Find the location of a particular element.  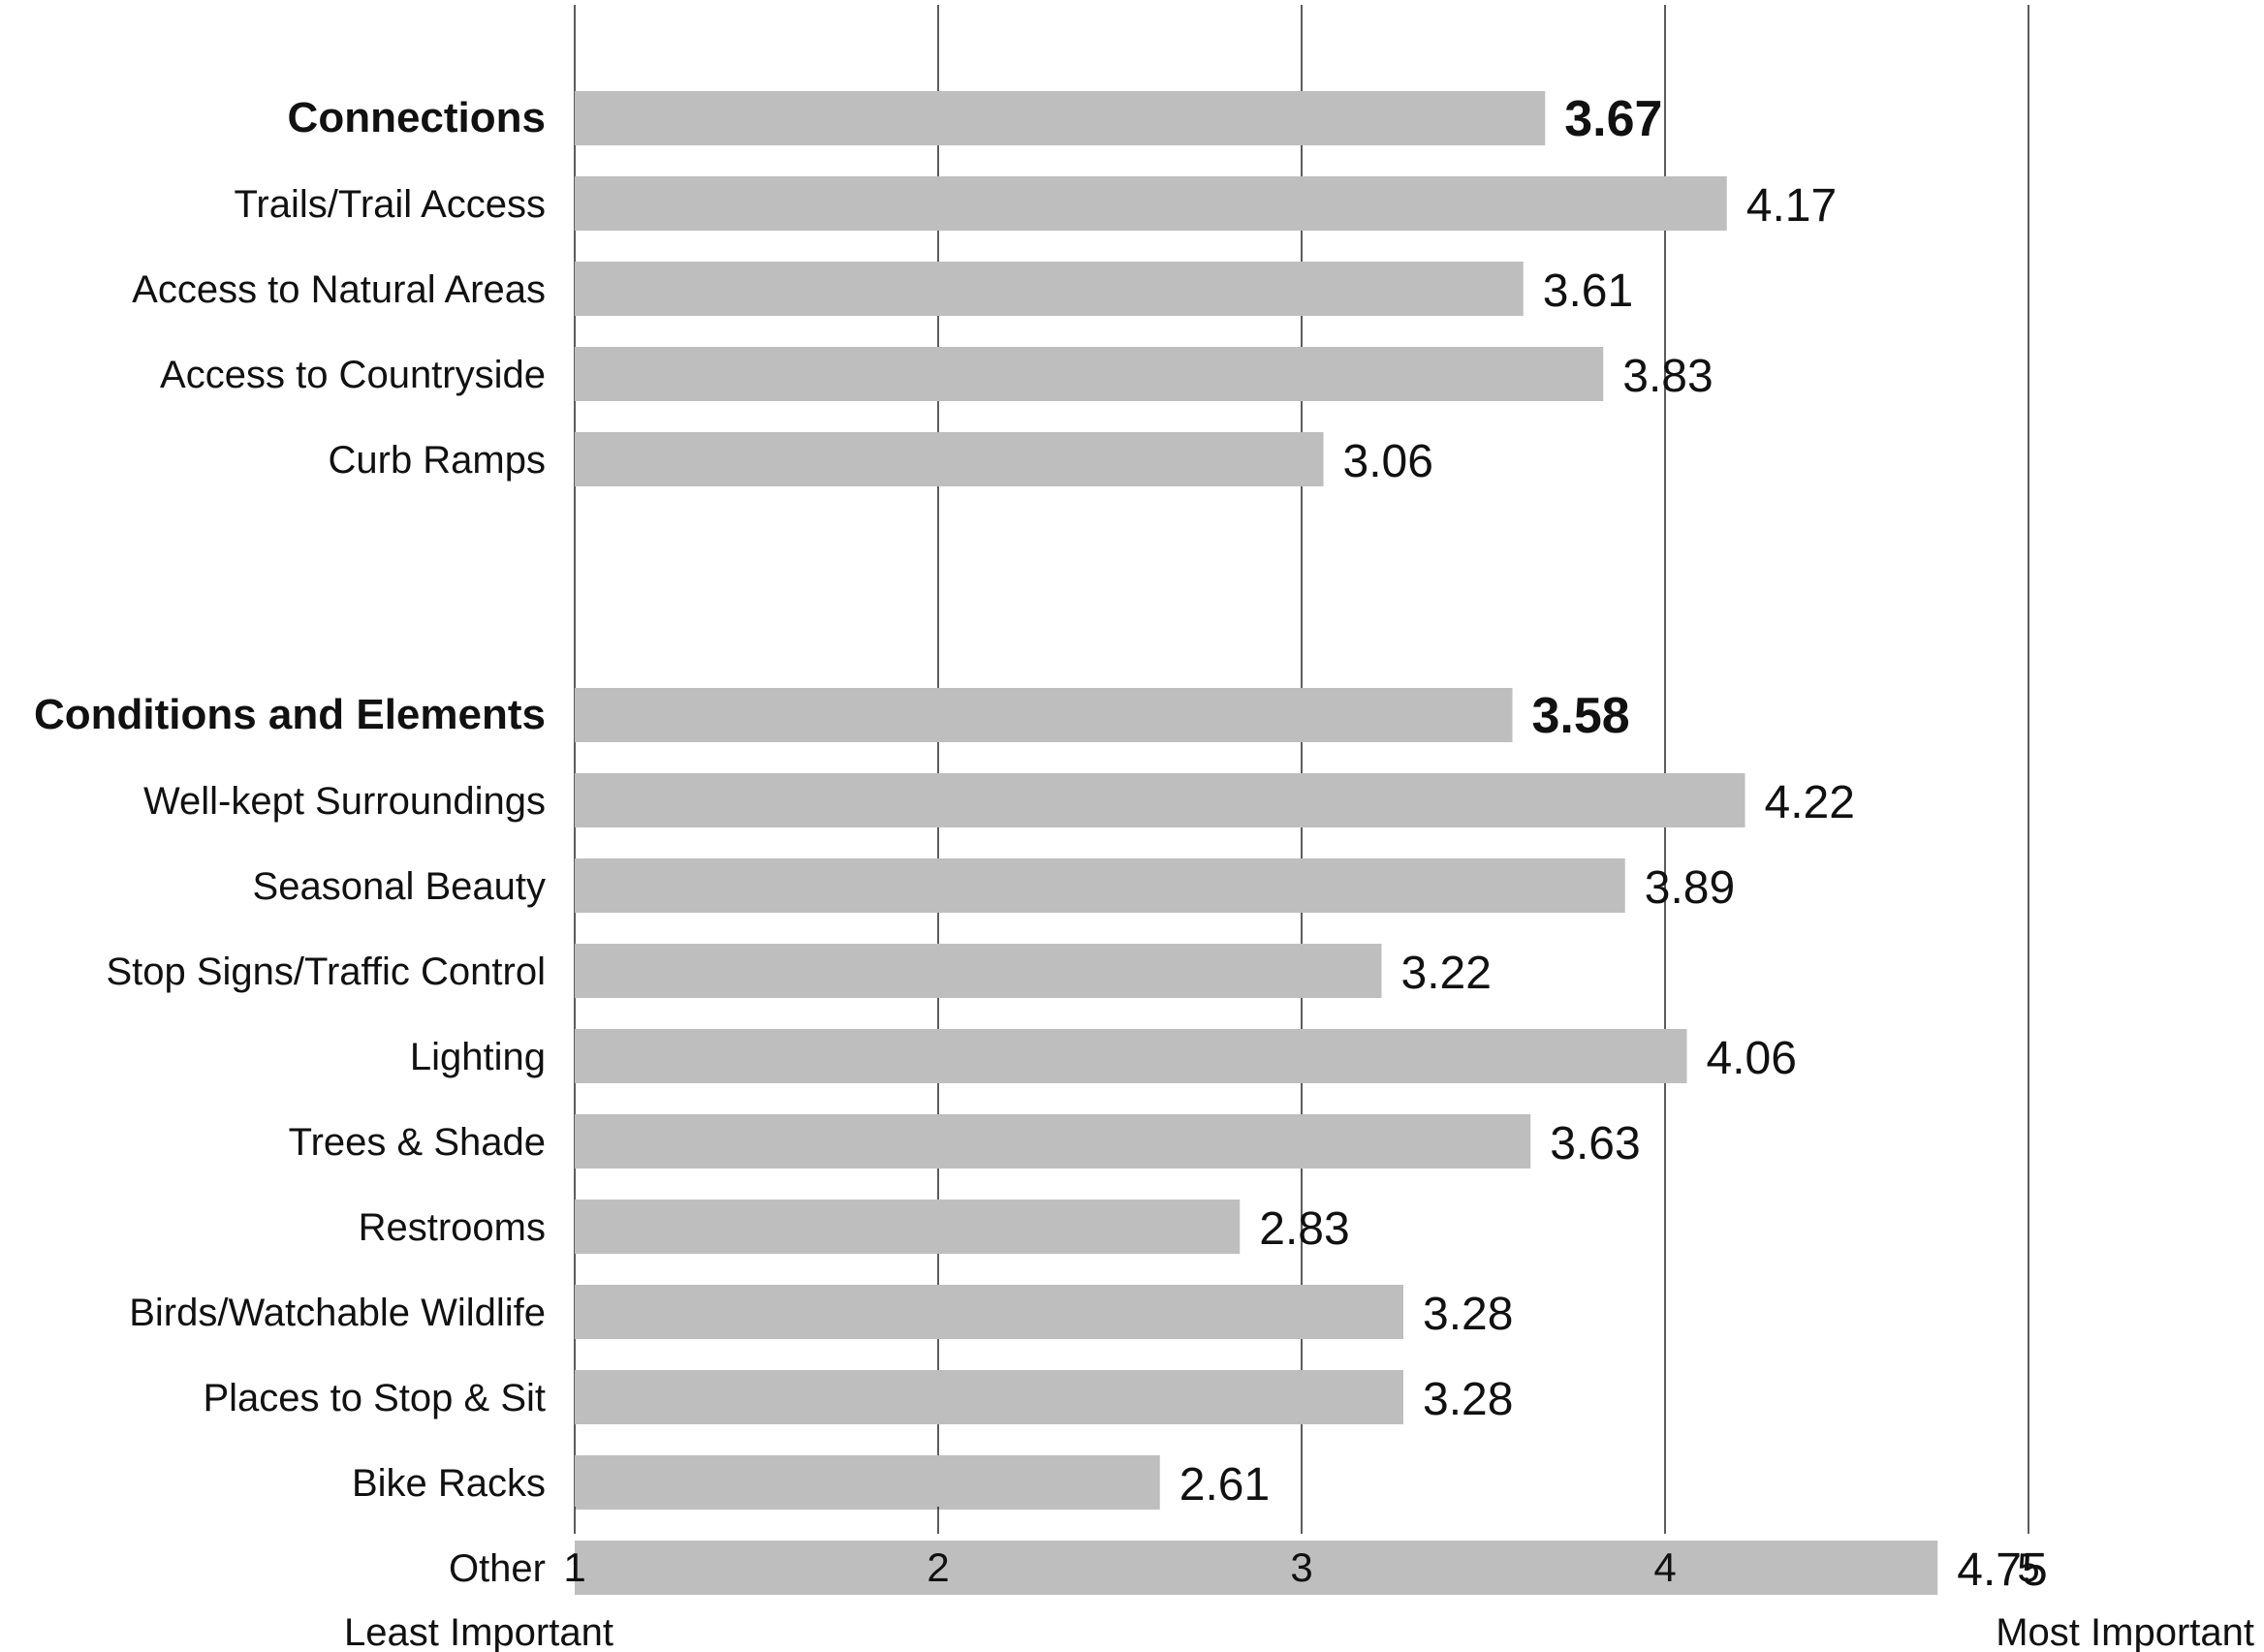

bar-stop-signs-traffic-control is located at coordinates (978, 971).